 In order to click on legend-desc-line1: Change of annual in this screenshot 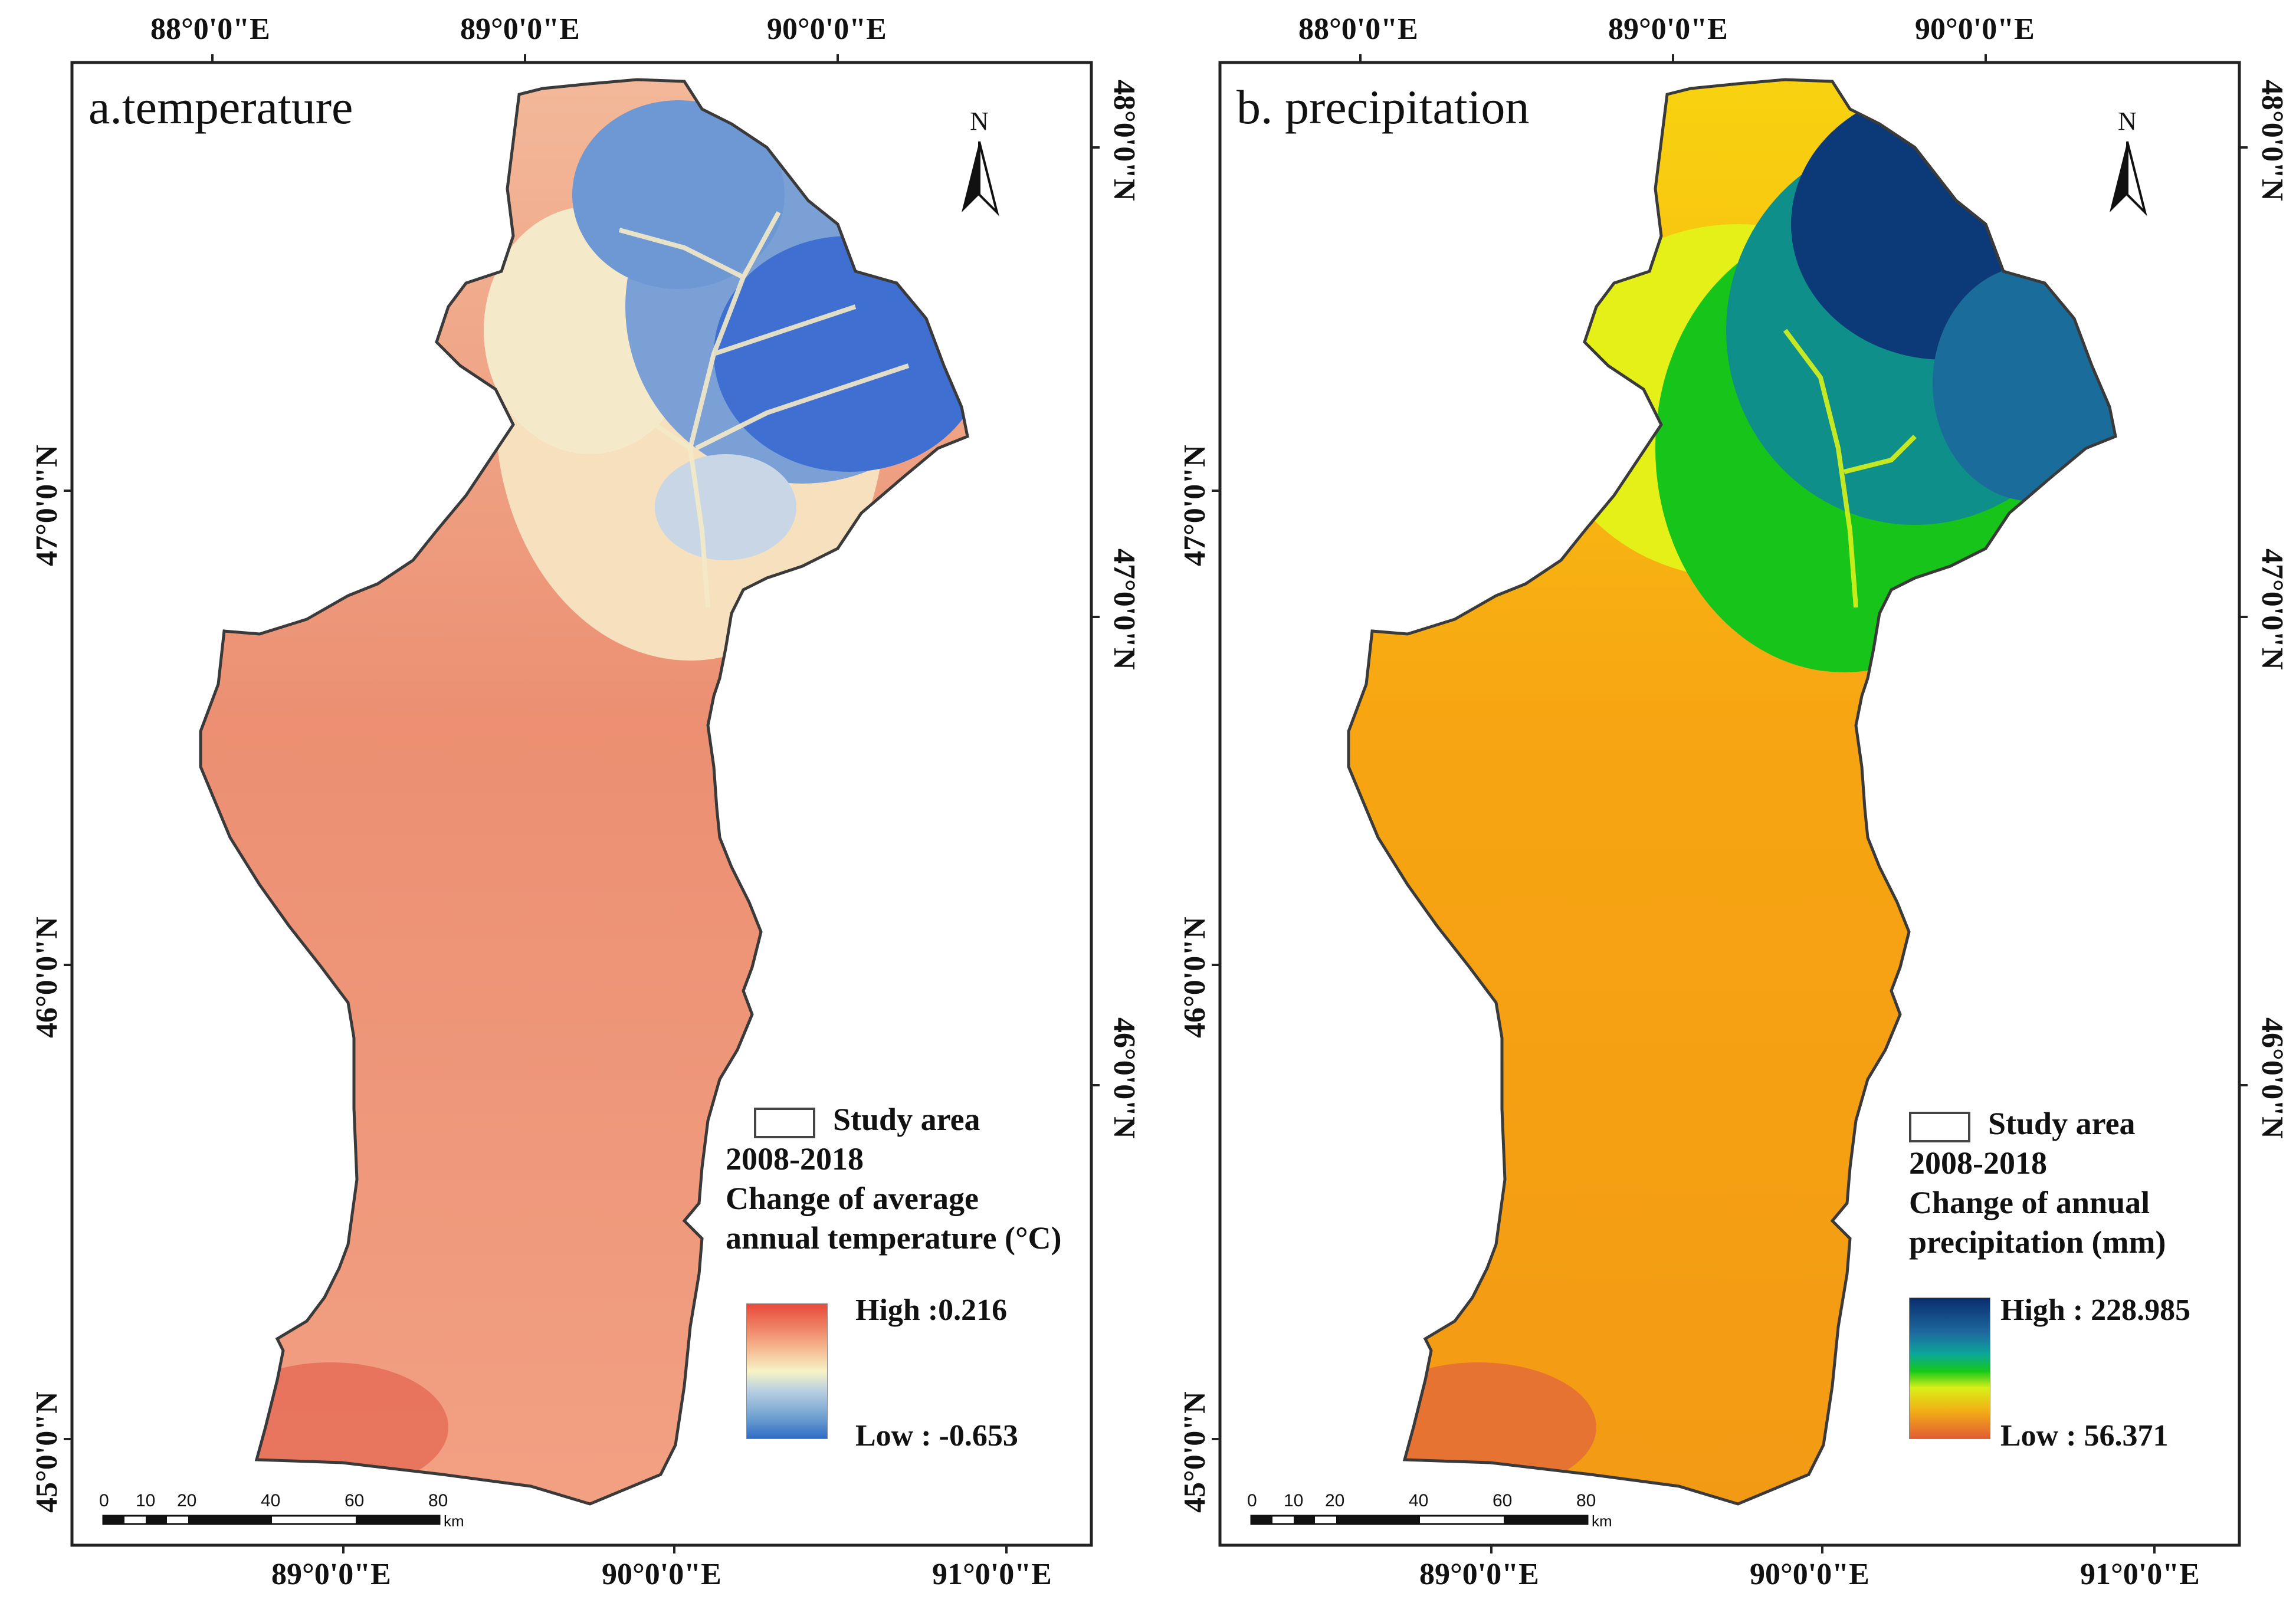, I will do `click(2029, 1202)`.